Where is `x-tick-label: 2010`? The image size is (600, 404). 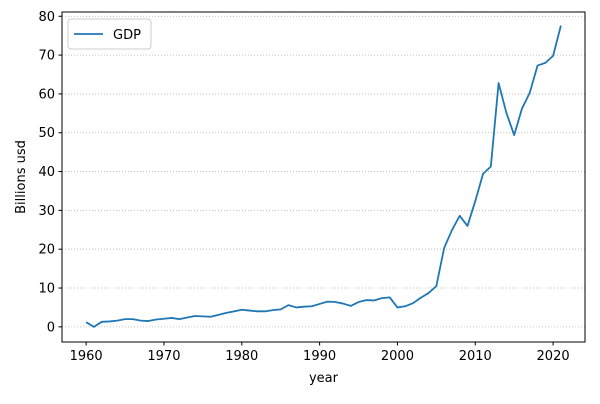 x-tick-label: 2010 is located at coordinates (475, 356).